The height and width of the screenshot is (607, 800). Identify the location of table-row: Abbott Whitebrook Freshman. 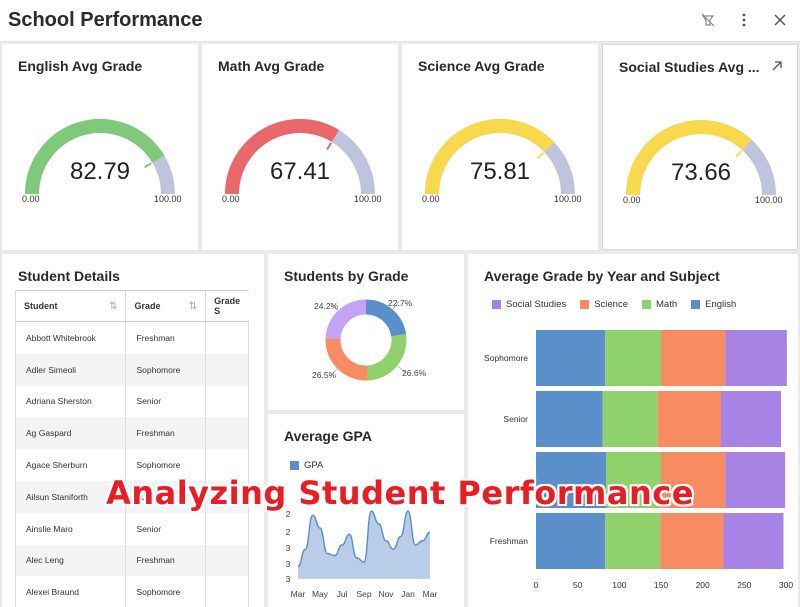
(132, 338).